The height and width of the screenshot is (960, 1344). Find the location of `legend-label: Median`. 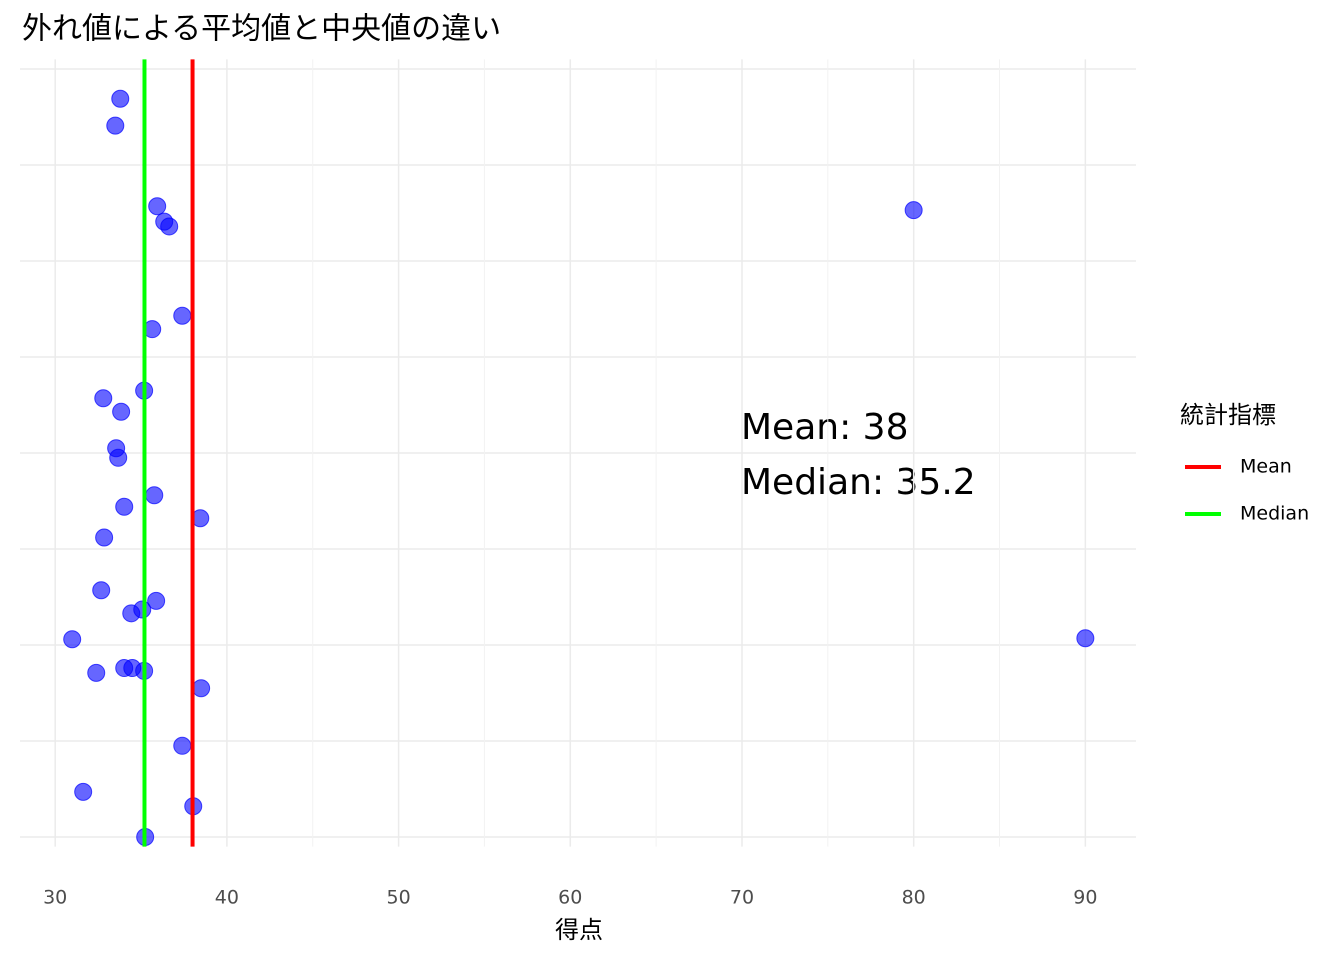

legend-label: Median is located at coordinates (1274, 514).